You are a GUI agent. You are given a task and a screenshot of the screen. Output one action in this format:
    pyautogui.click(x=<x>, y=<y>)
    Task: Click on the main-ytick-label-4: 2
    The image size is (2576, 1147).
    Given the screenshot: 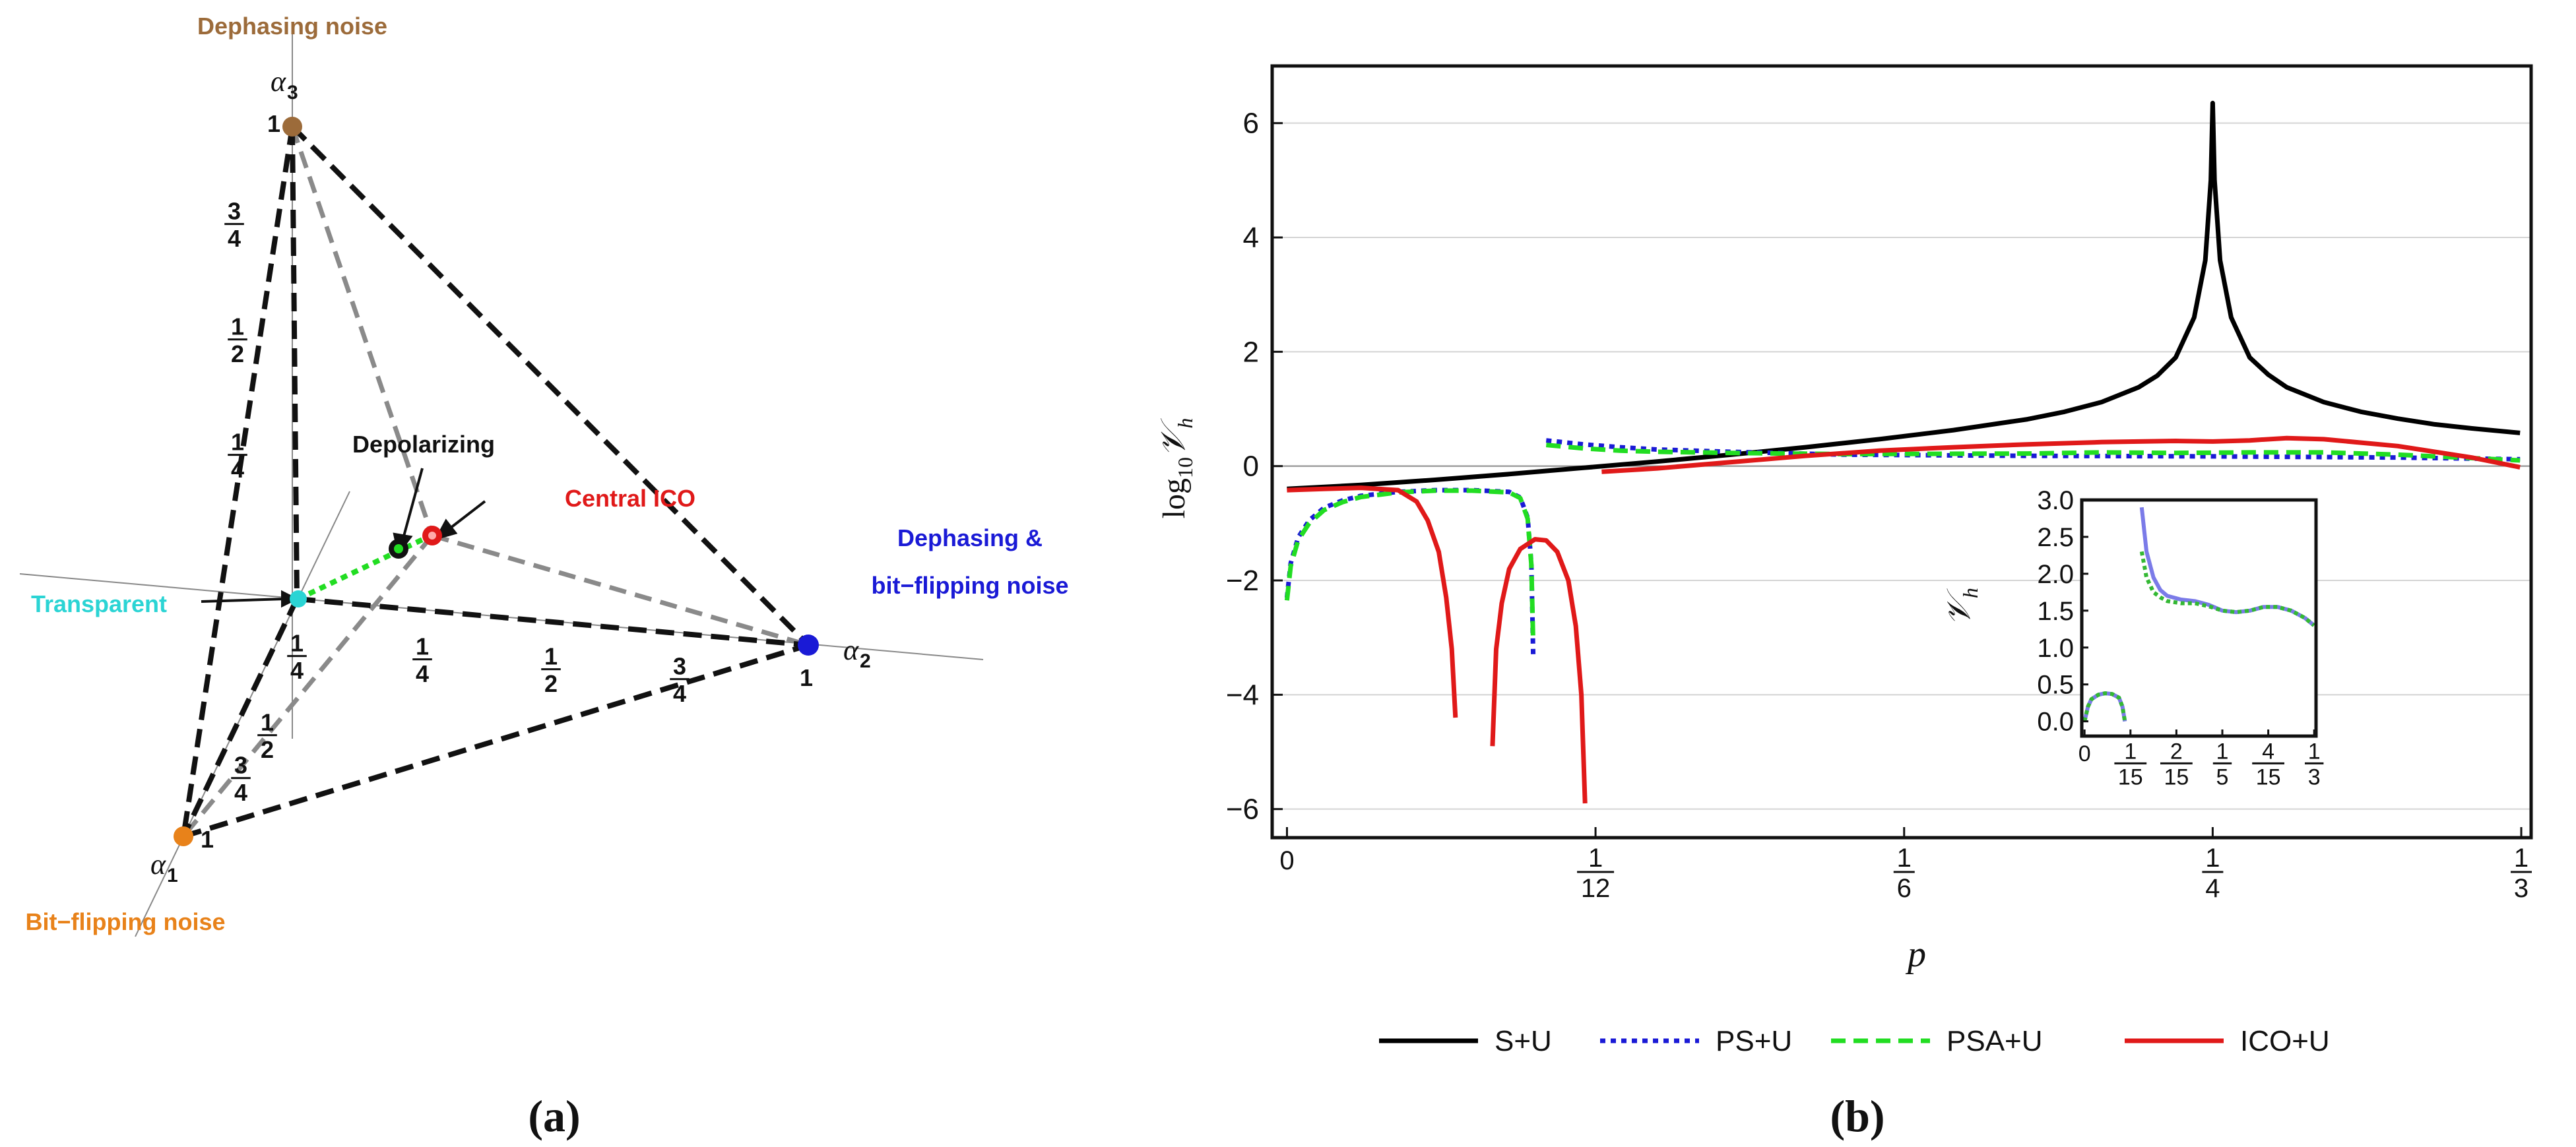 What is the action you would take?
    pyautogui.click(x=1251, y=352)
    